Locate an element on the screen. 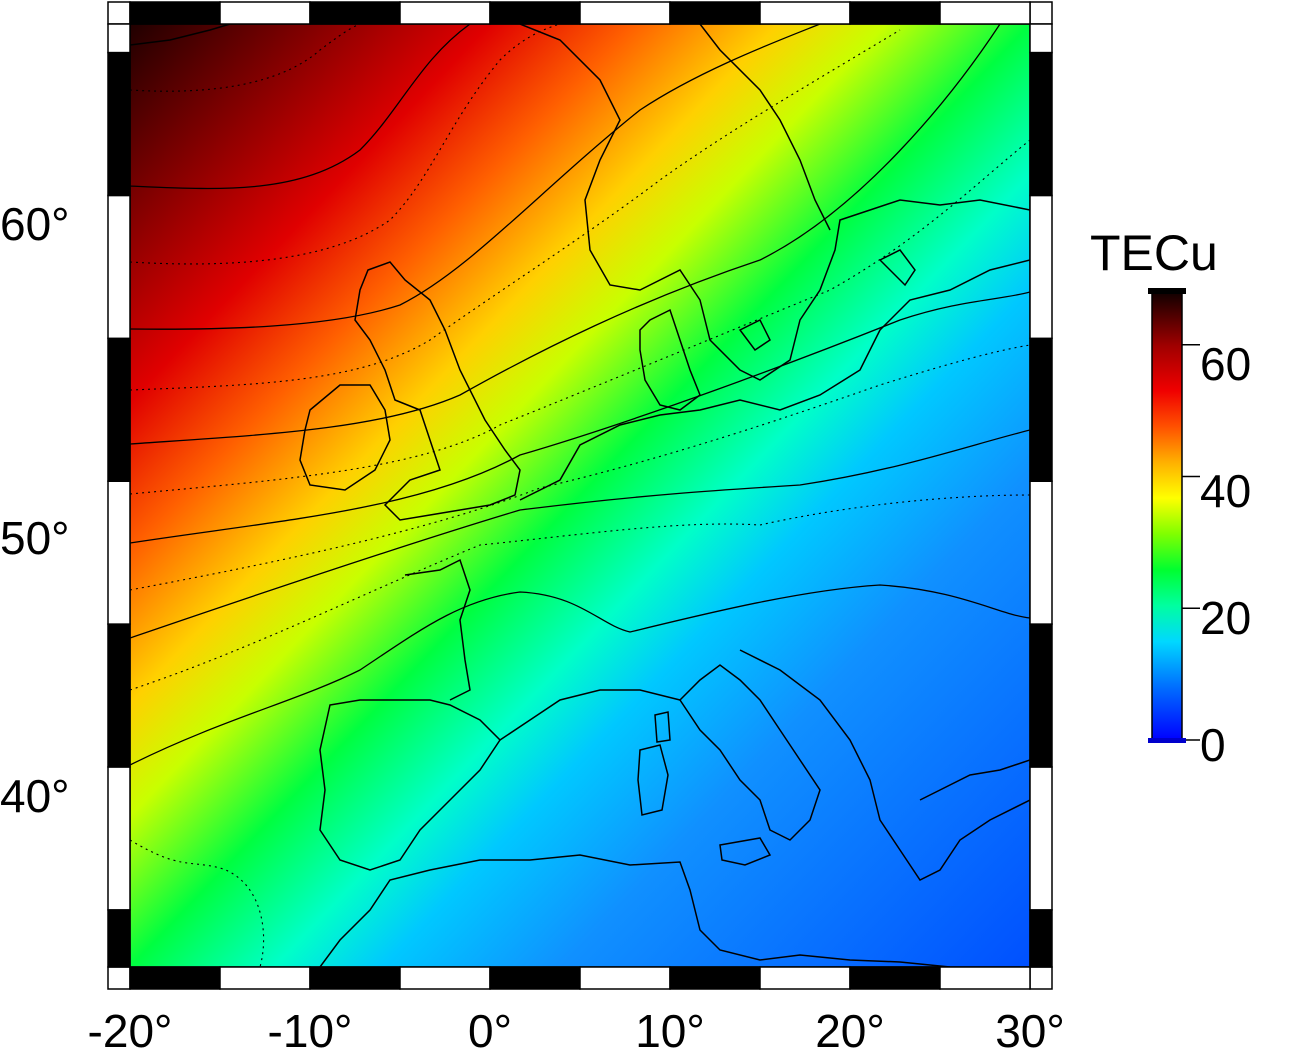  lon-label: 30° is located at coordinates (1030, 1031).